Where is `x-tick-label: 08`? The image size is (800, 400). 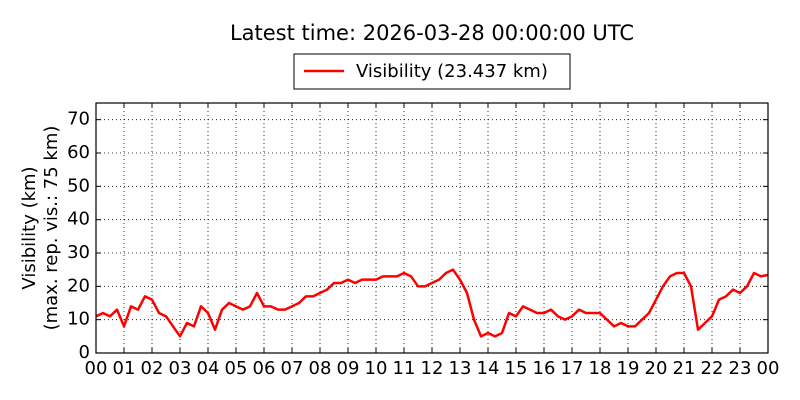
x-tick-label: 08 is located at coordinates (320, 368).